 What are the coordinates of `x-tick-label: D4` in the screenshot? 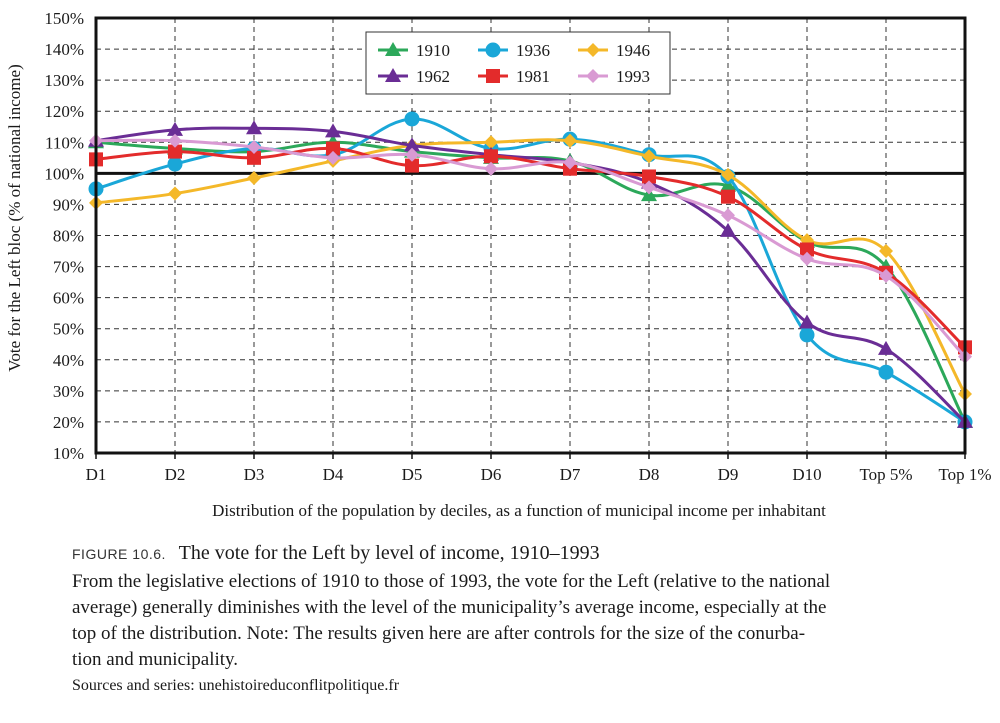 It's located at (333, 474).